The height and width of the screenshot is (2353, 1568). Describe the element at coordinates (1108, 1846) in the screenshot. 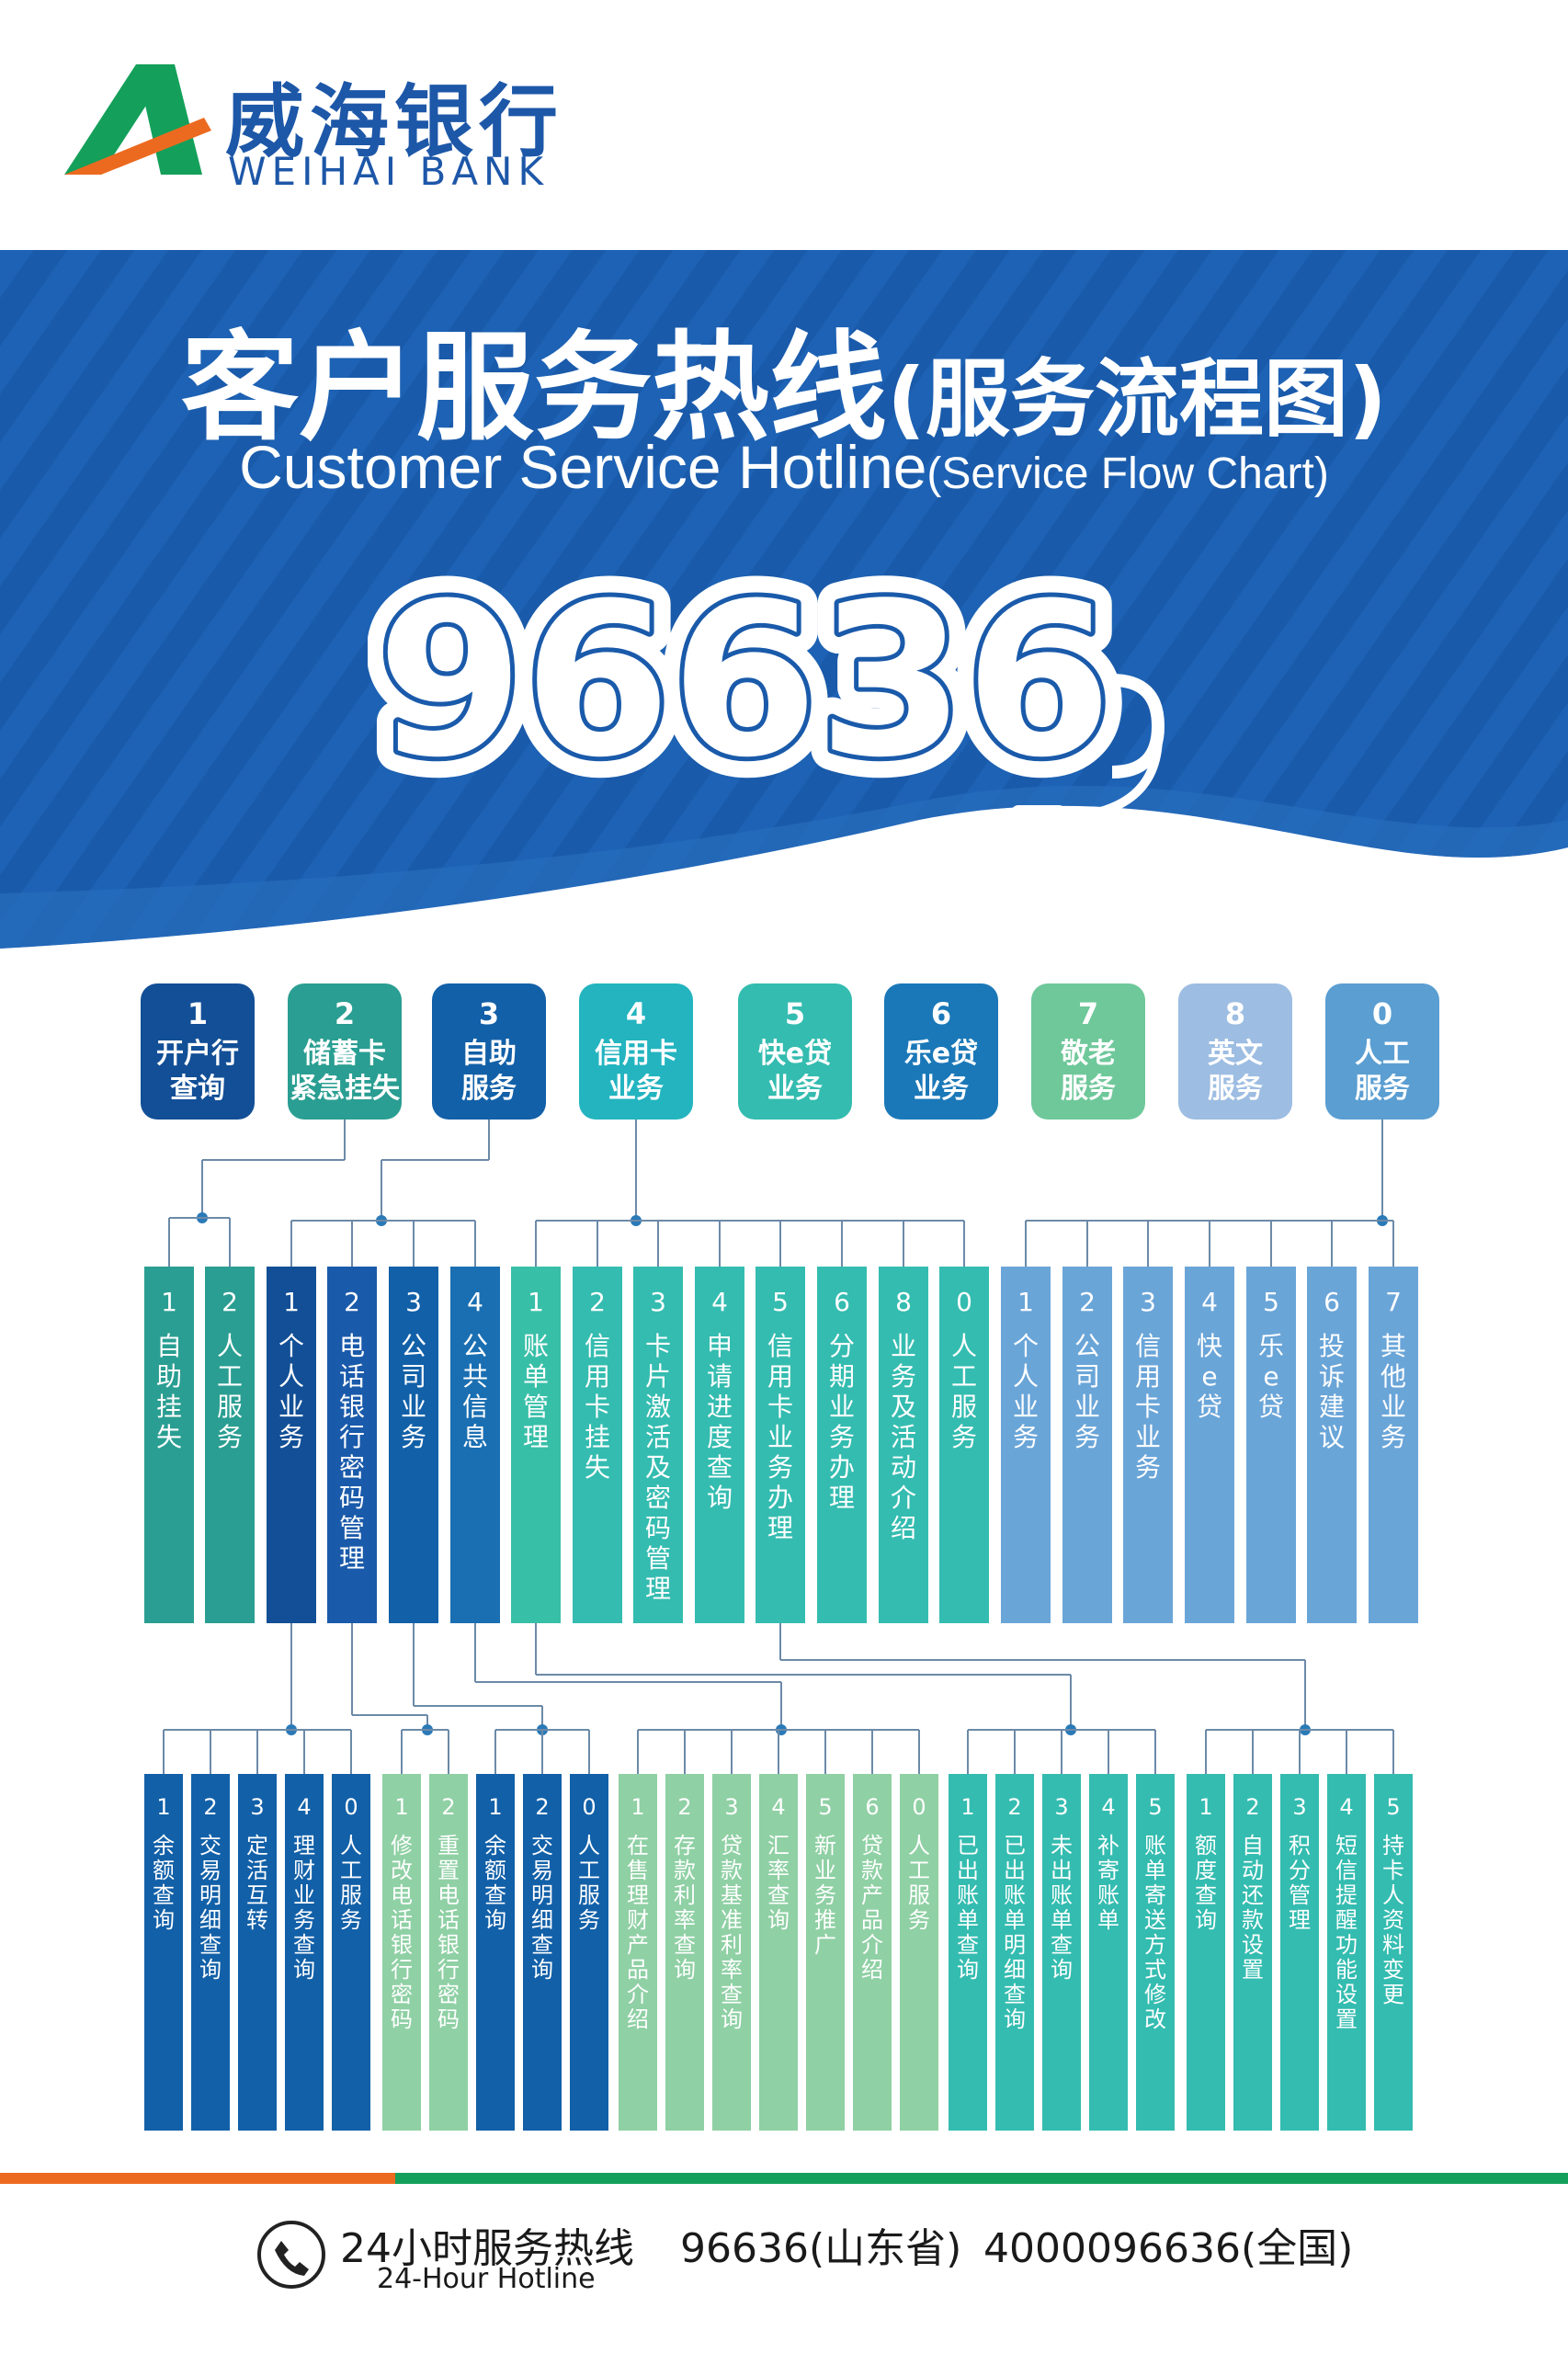

I see `option-label-char: 补` at that location.